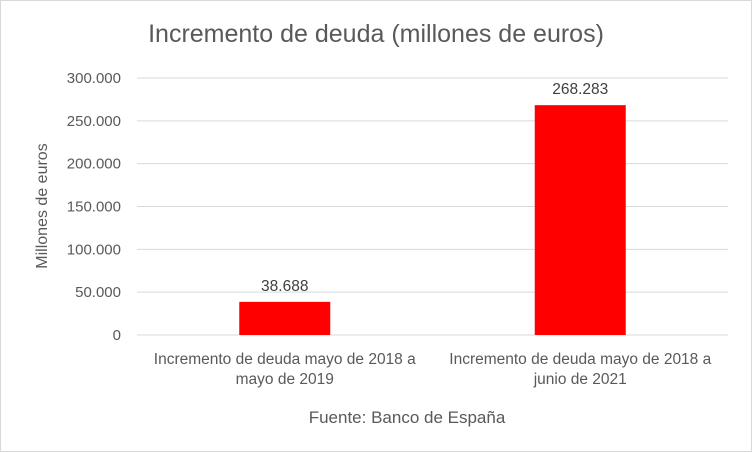  I want to click on category-label: mayo de 2019, so click(285, 379).